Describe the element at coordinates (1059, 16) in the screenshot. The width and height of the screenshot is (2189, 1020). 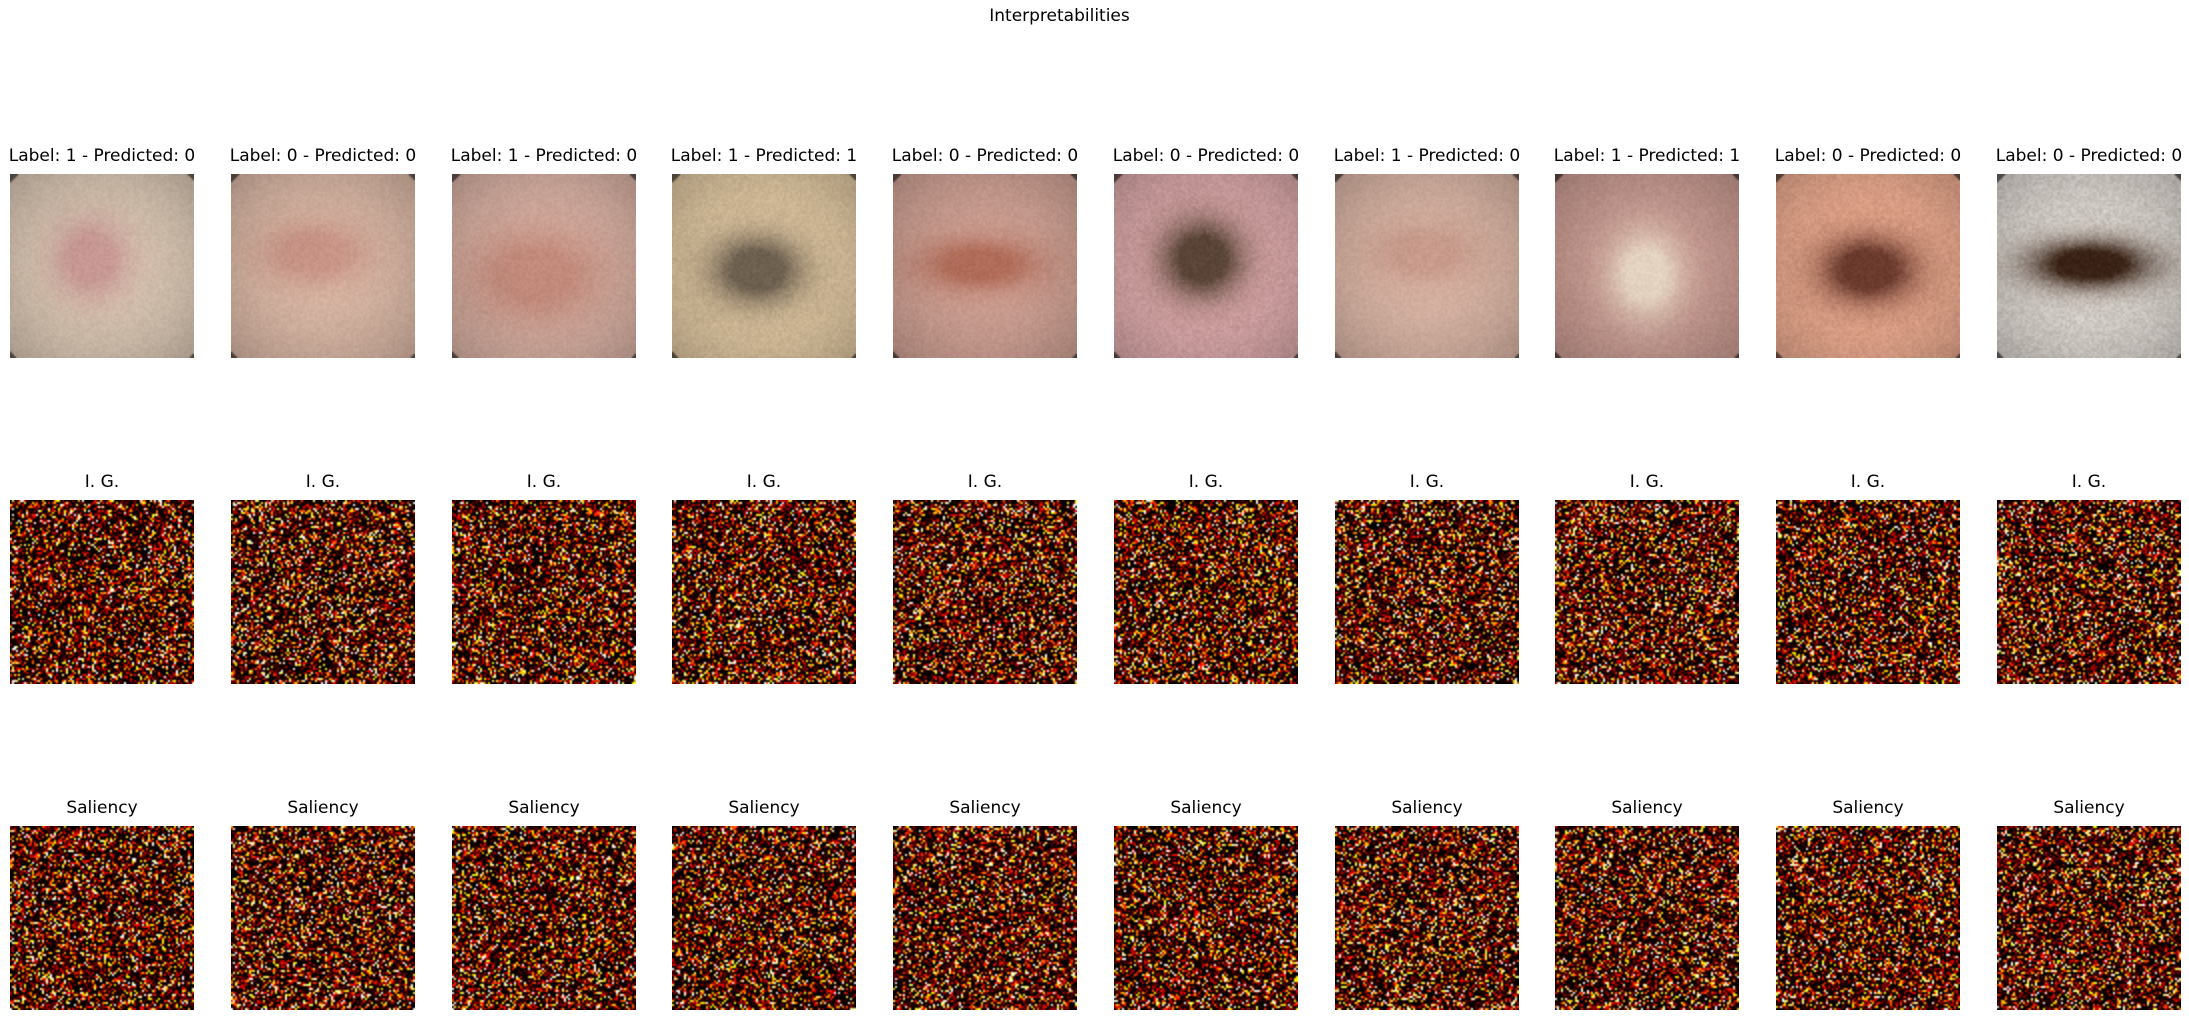
I see `figure-title: Interpretabilities` at that location.